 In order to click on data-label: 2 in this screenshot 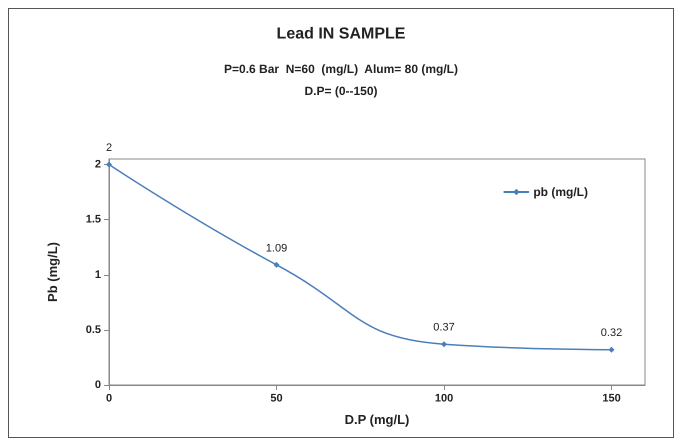, I will do `click(109, 148)`.